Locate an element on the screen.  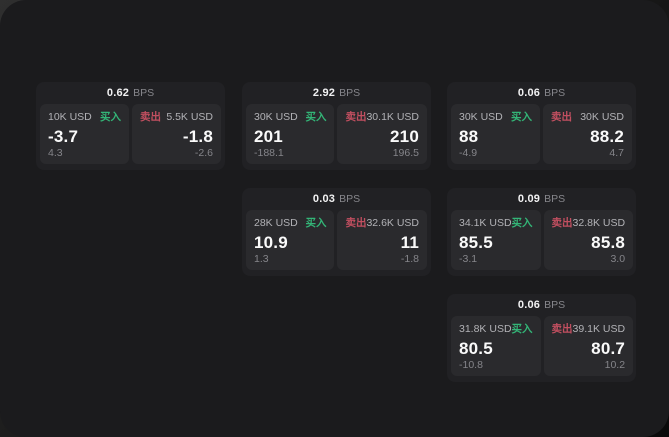
card-header: 0.09 BPS is located at coordinates (541, 199).